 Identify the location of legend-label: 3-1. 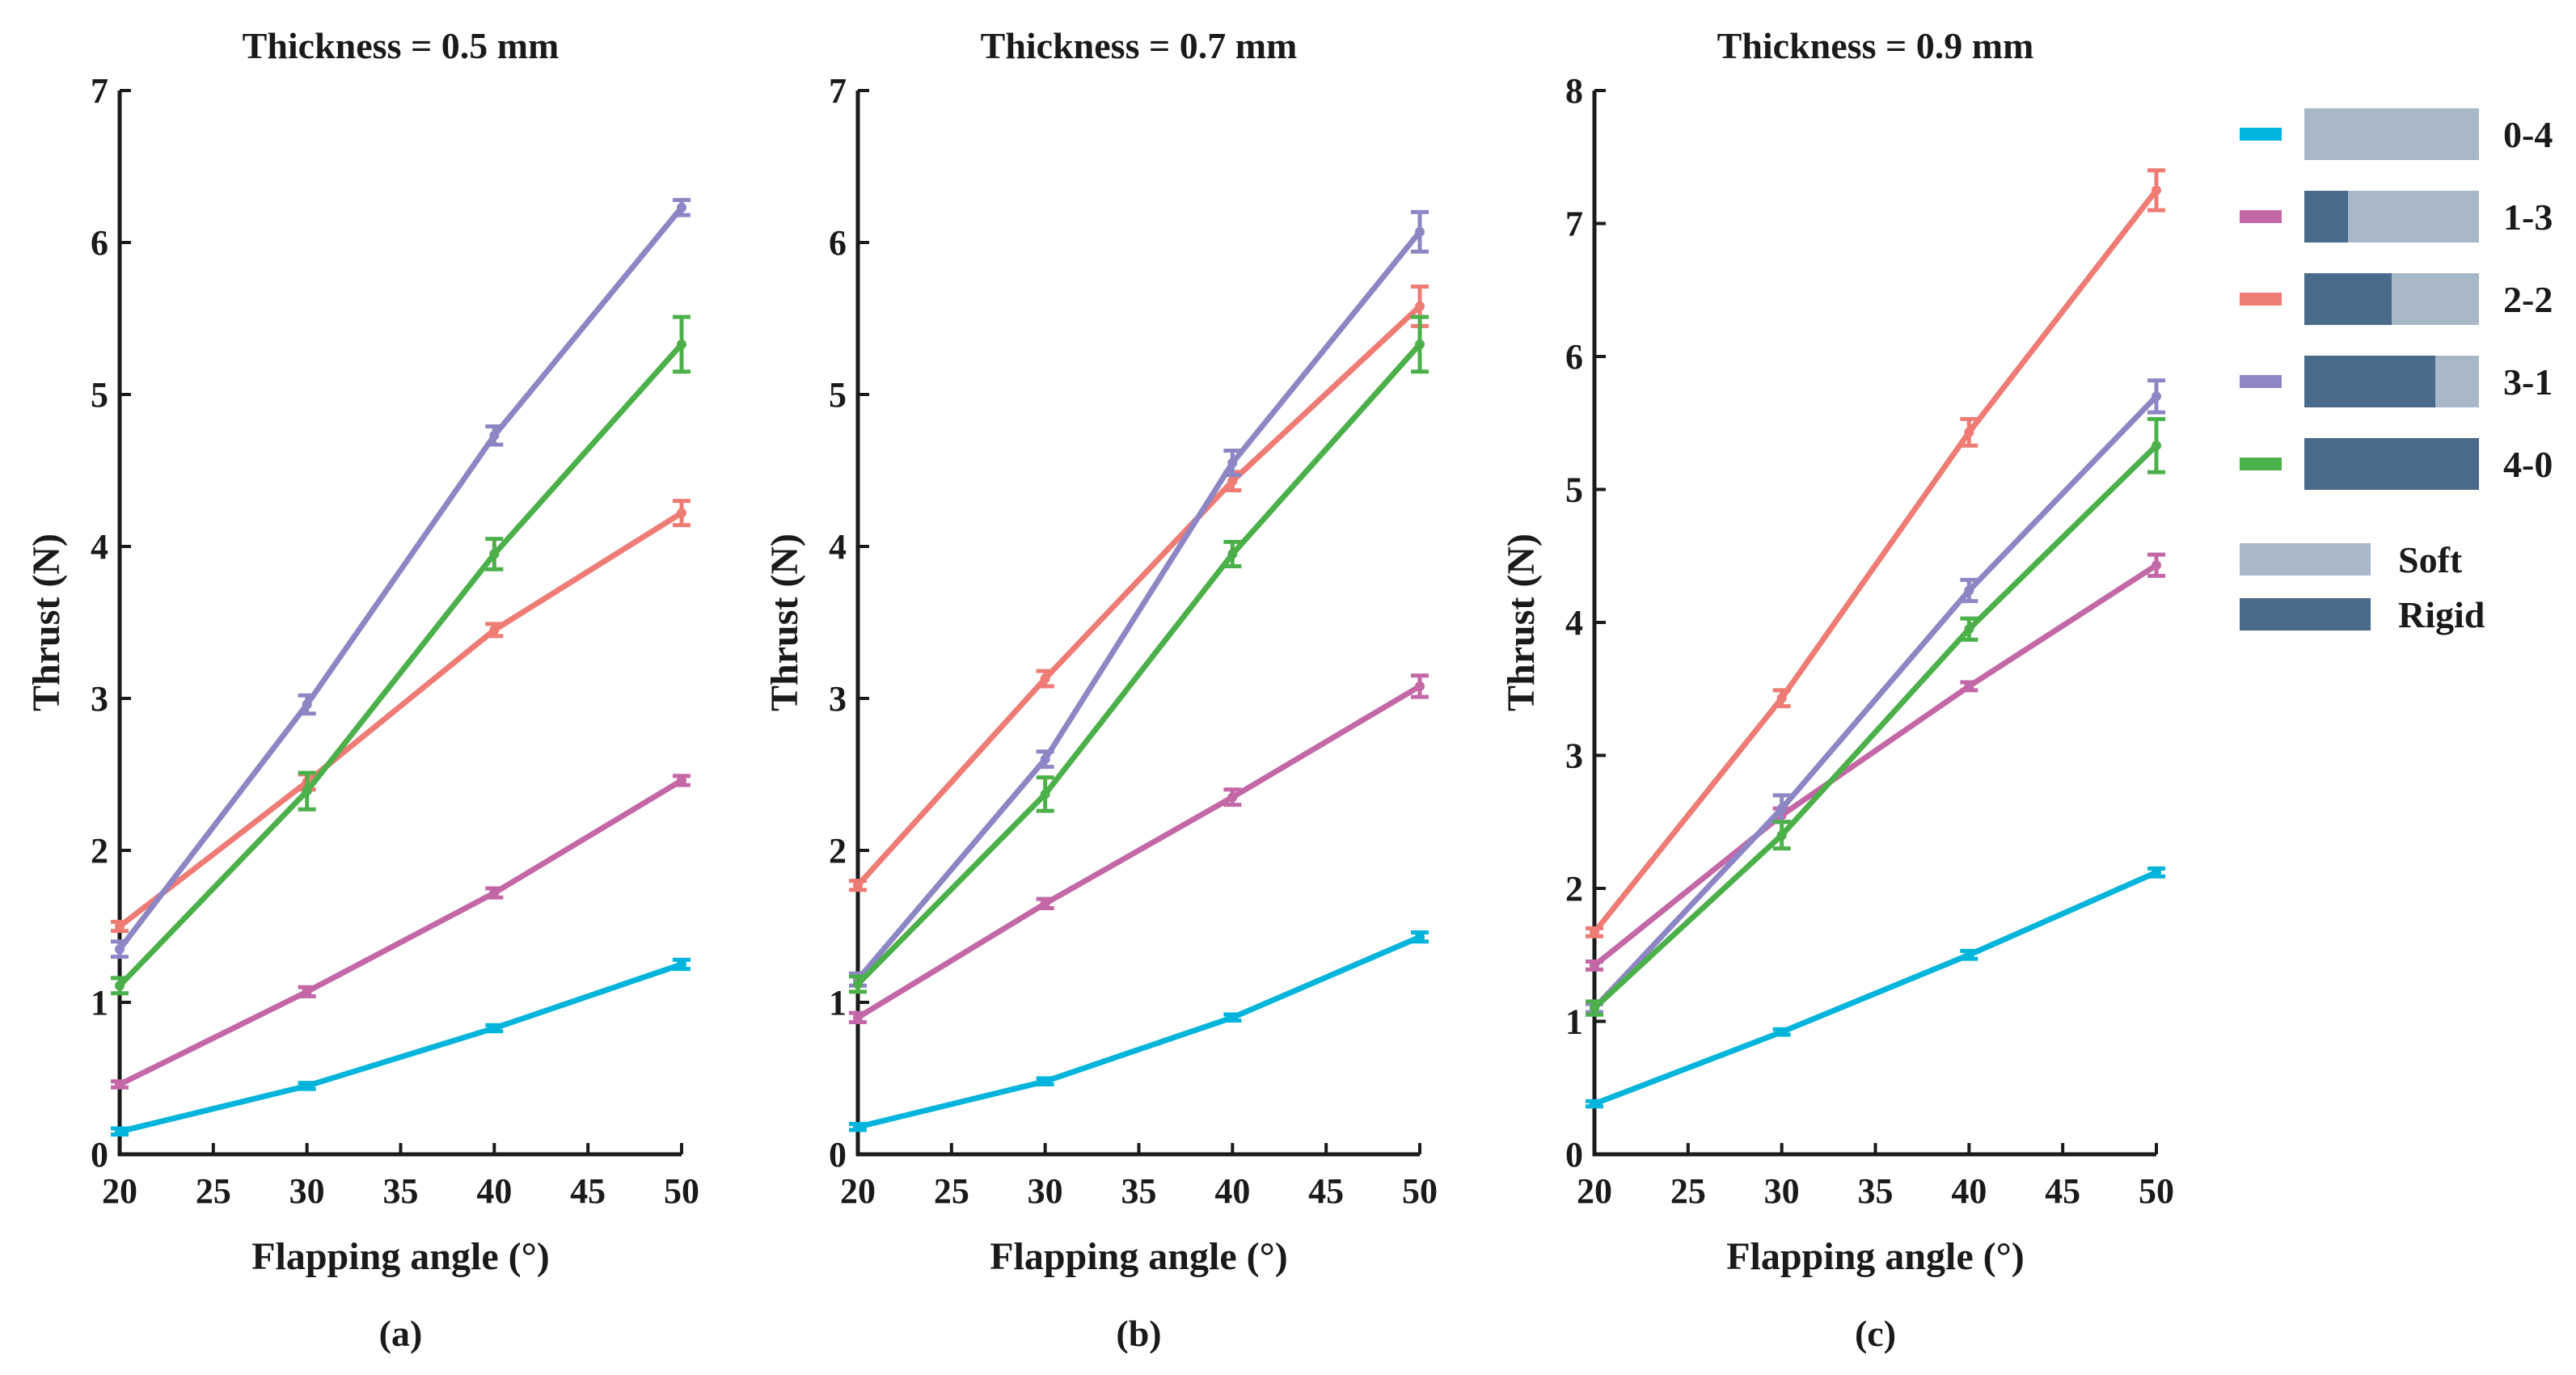
(2528, 382).